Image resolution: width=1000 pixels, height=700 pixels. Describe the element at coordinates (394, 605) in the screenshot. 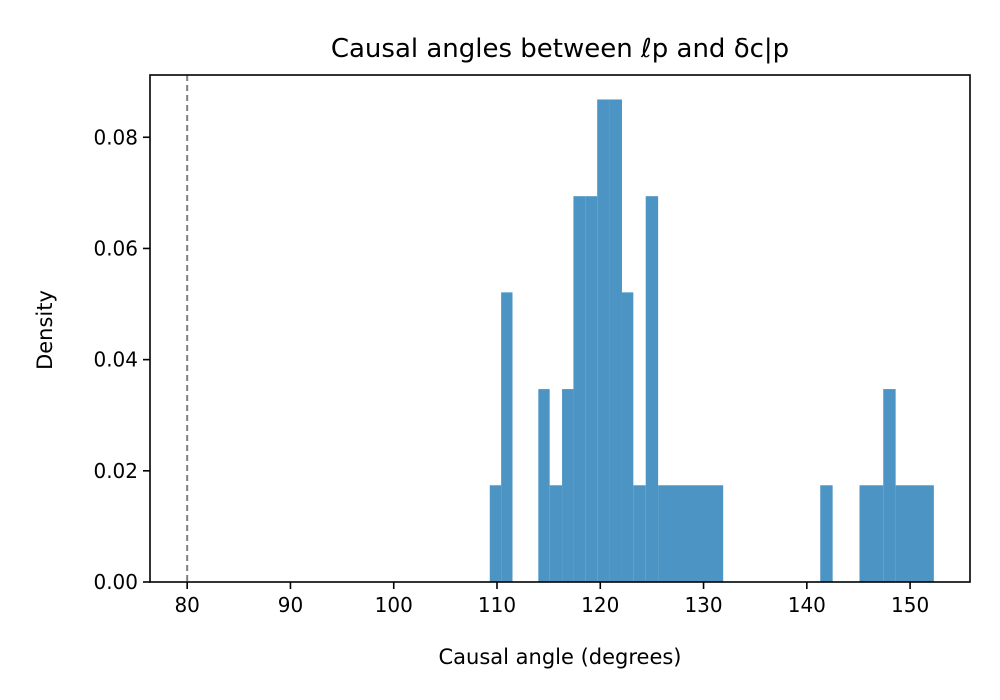

I see `x-tick-label-100: 100` at that location.